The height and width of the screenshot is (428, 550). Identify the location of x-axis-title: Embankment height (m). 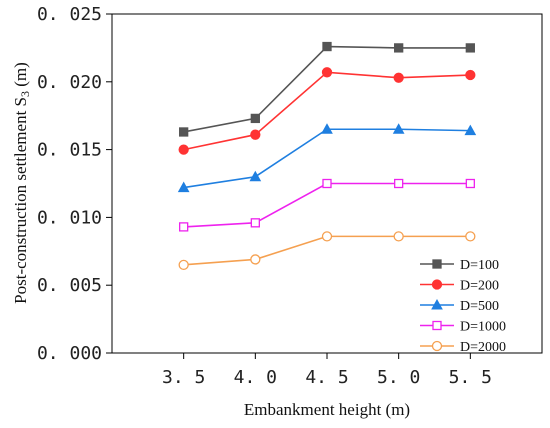
(327, 409).